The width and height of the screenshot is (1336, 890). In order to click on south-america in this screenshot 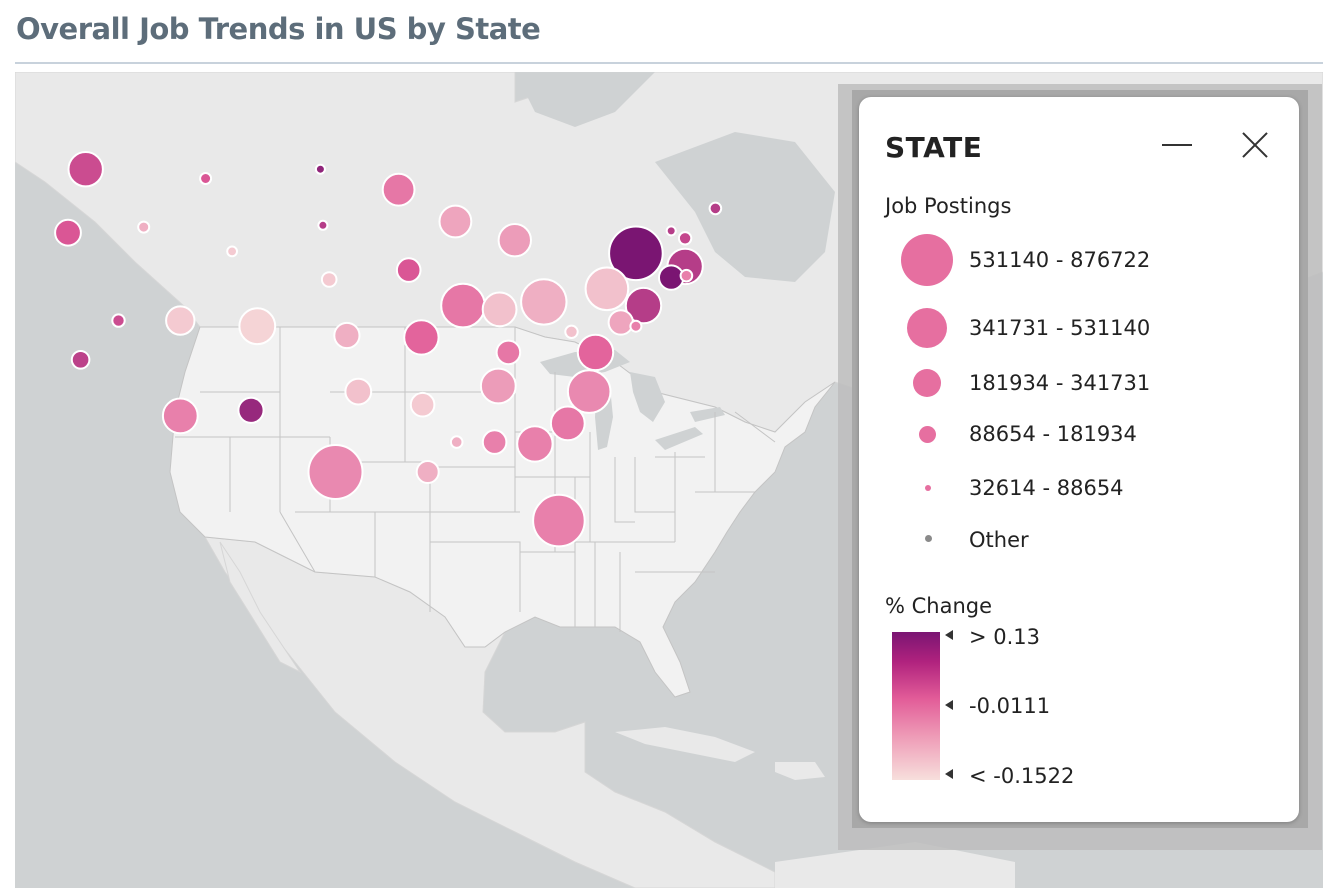, I will do `click(895, 865)`.